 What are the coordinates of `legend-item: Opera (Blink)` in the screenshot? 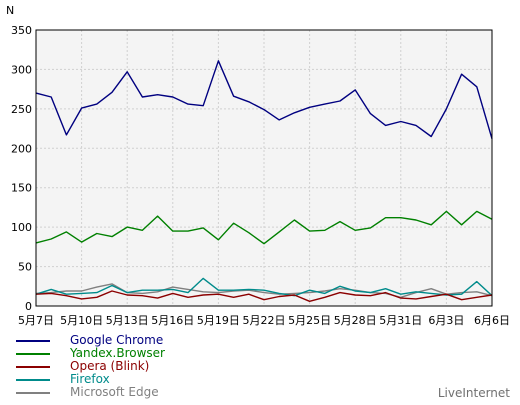 It's located at (90, 366).